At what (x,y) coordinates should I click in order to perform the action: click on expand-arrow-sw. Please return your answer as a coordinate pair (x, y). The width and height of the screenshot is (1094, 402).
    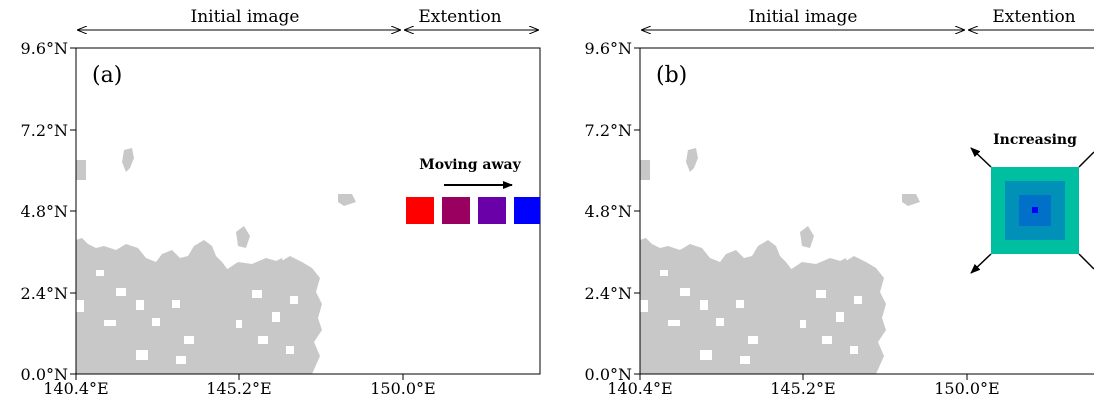
    Looking at the image, I should click on (981, 263).